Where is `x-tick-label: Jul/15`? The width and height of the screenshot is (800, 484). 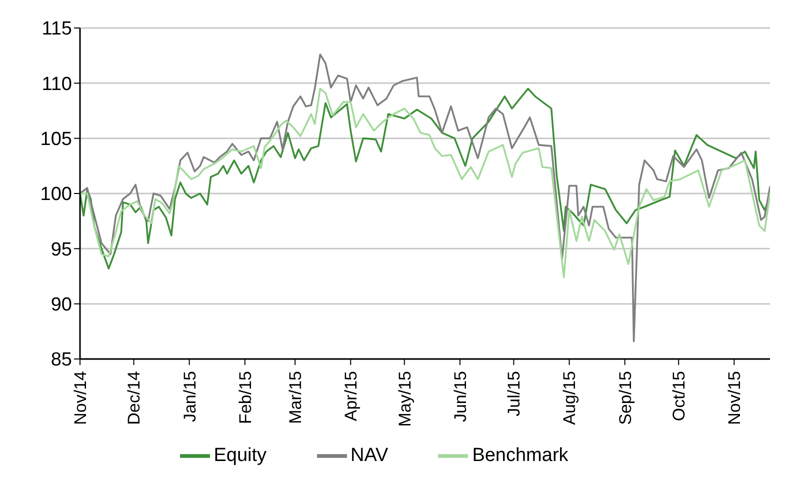
x-tick-label: Jul/15 is located at coordinates (514, 393).